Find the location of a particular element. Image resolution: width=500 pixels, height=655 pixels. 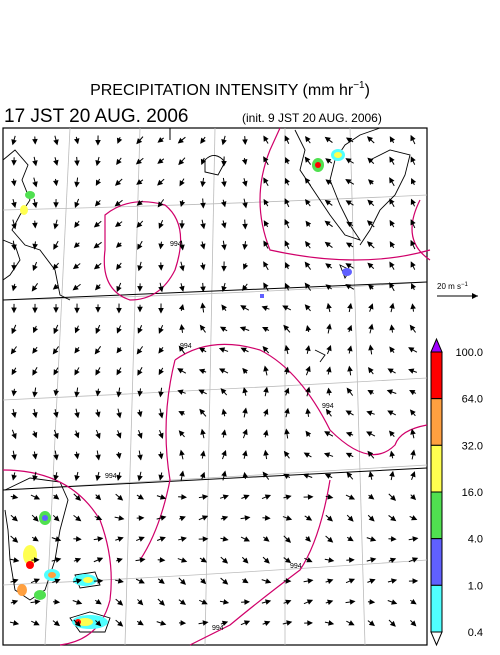

init-time: (init. 9 JST 20 AUG. 2006) is located at coordinates (312, 118).